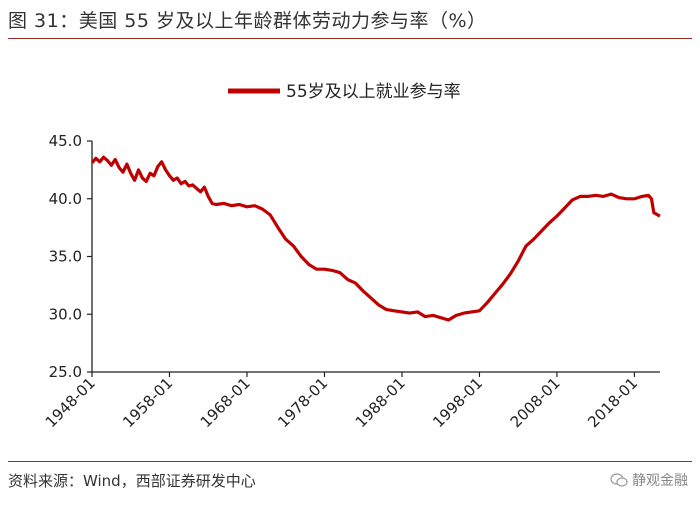 Image resolution: width=700 pixels, height=529 pixels. Describe the element at coordinates (147, 402) in the screenshot. I see `x-tick-label: 1958-01` at that location.